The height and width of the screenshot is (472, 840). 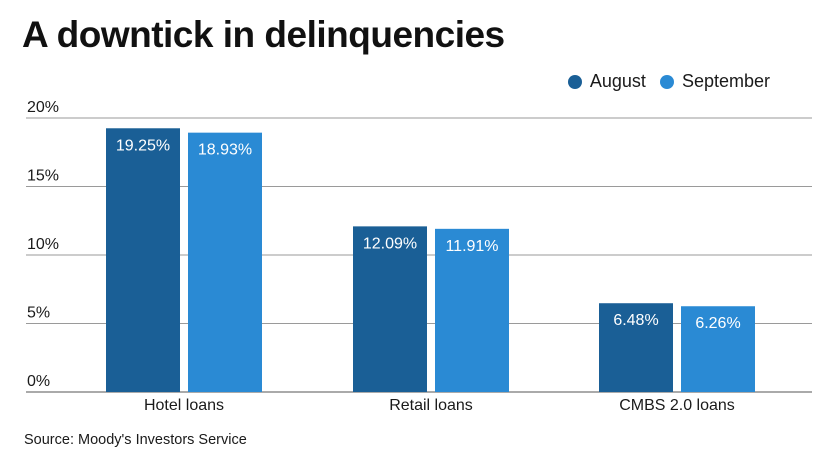 What do you see at coordinates (135, 440) in the screenshot?
I see `source-note: Source: Moody's Investors Service` at bounding box center [135, 440].